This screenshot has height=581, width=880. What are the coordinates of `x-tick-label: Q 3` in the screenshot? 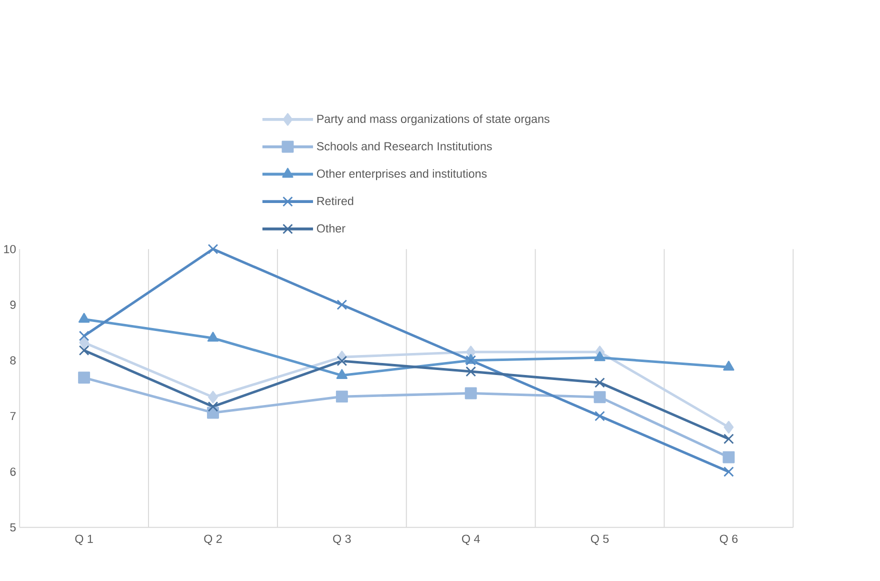 It's located at (342, 540).